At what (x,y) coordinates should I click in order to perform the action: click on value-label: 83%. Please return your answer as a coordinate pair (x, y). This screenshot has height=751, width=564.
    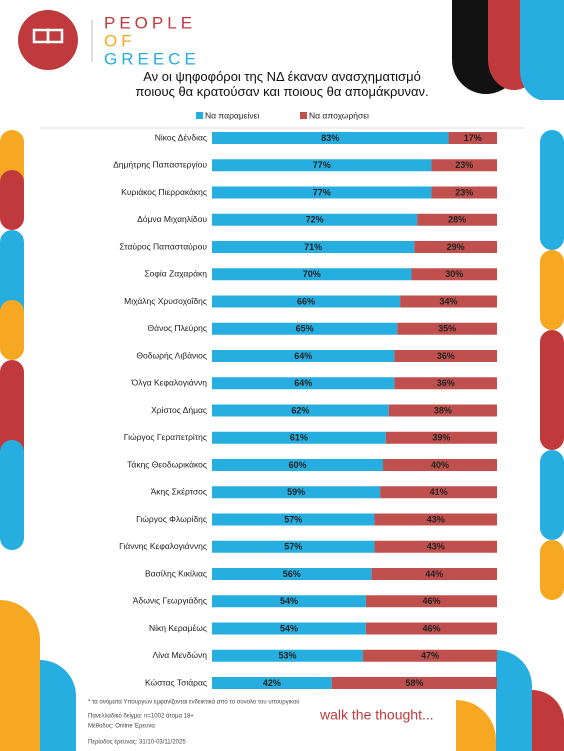
    Looking at the image, I should click on (330, 138).